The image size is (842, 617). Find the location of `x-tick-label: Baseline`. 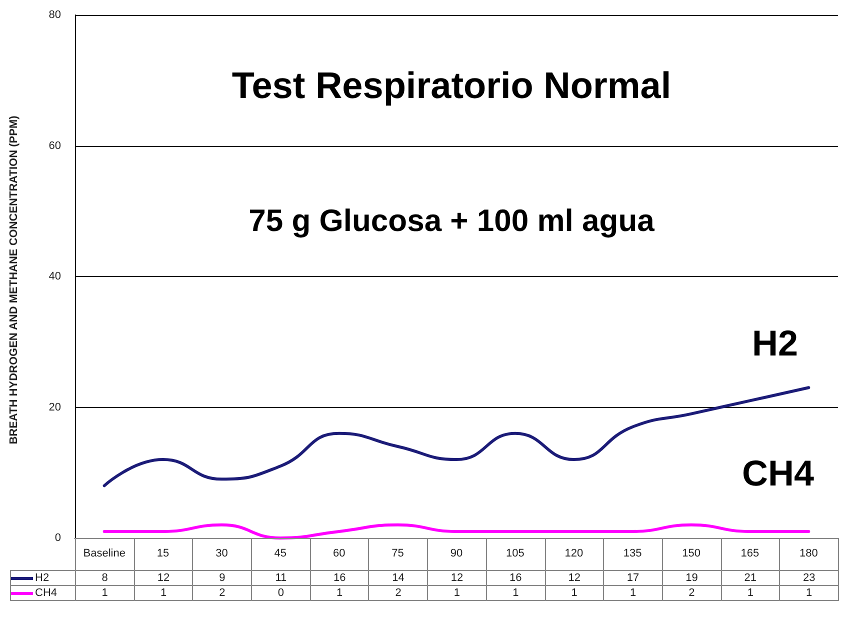

x-tick-label: Baseline is located at coordinates (104, 554).